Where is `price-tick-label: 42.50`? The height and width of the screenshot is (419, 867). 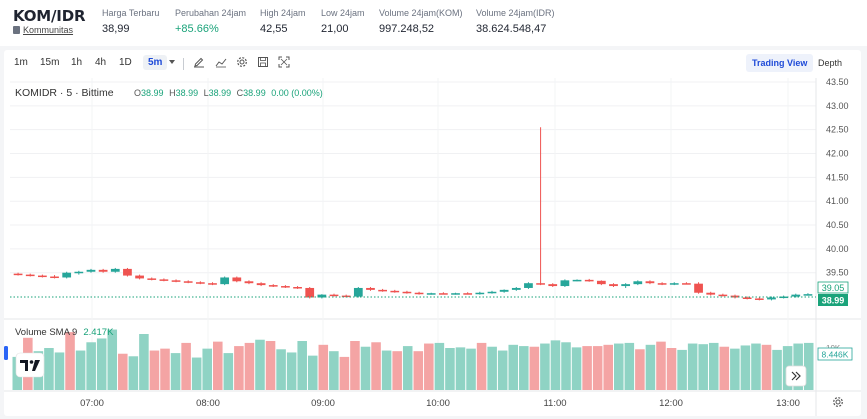
price-tick-label: 42.50 is located at coordinates (837, 130).